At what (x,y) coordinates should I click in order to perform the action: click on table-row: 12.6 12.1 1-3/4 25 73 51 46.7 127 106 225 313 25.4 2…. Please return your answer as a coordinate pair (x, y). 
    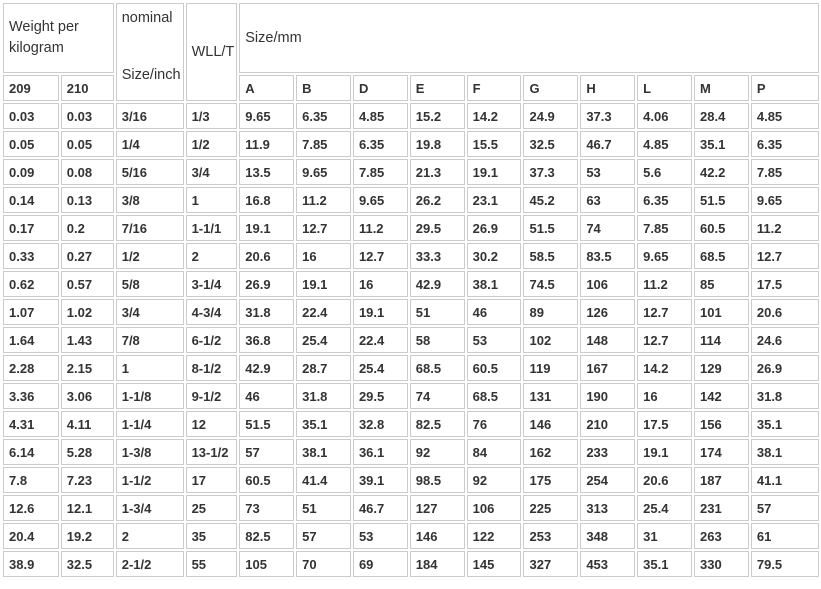
    Looking at the image, I should click on (411, 508).